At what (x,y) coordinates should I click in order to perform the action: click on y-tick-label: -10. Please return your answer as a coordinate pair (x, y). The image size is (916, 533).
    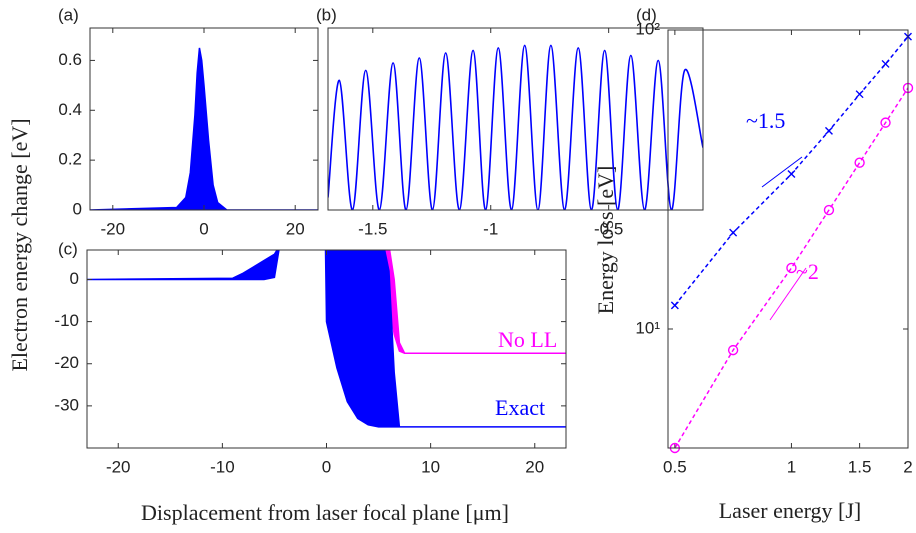
    Looking at the image, I should click on (66, 320).